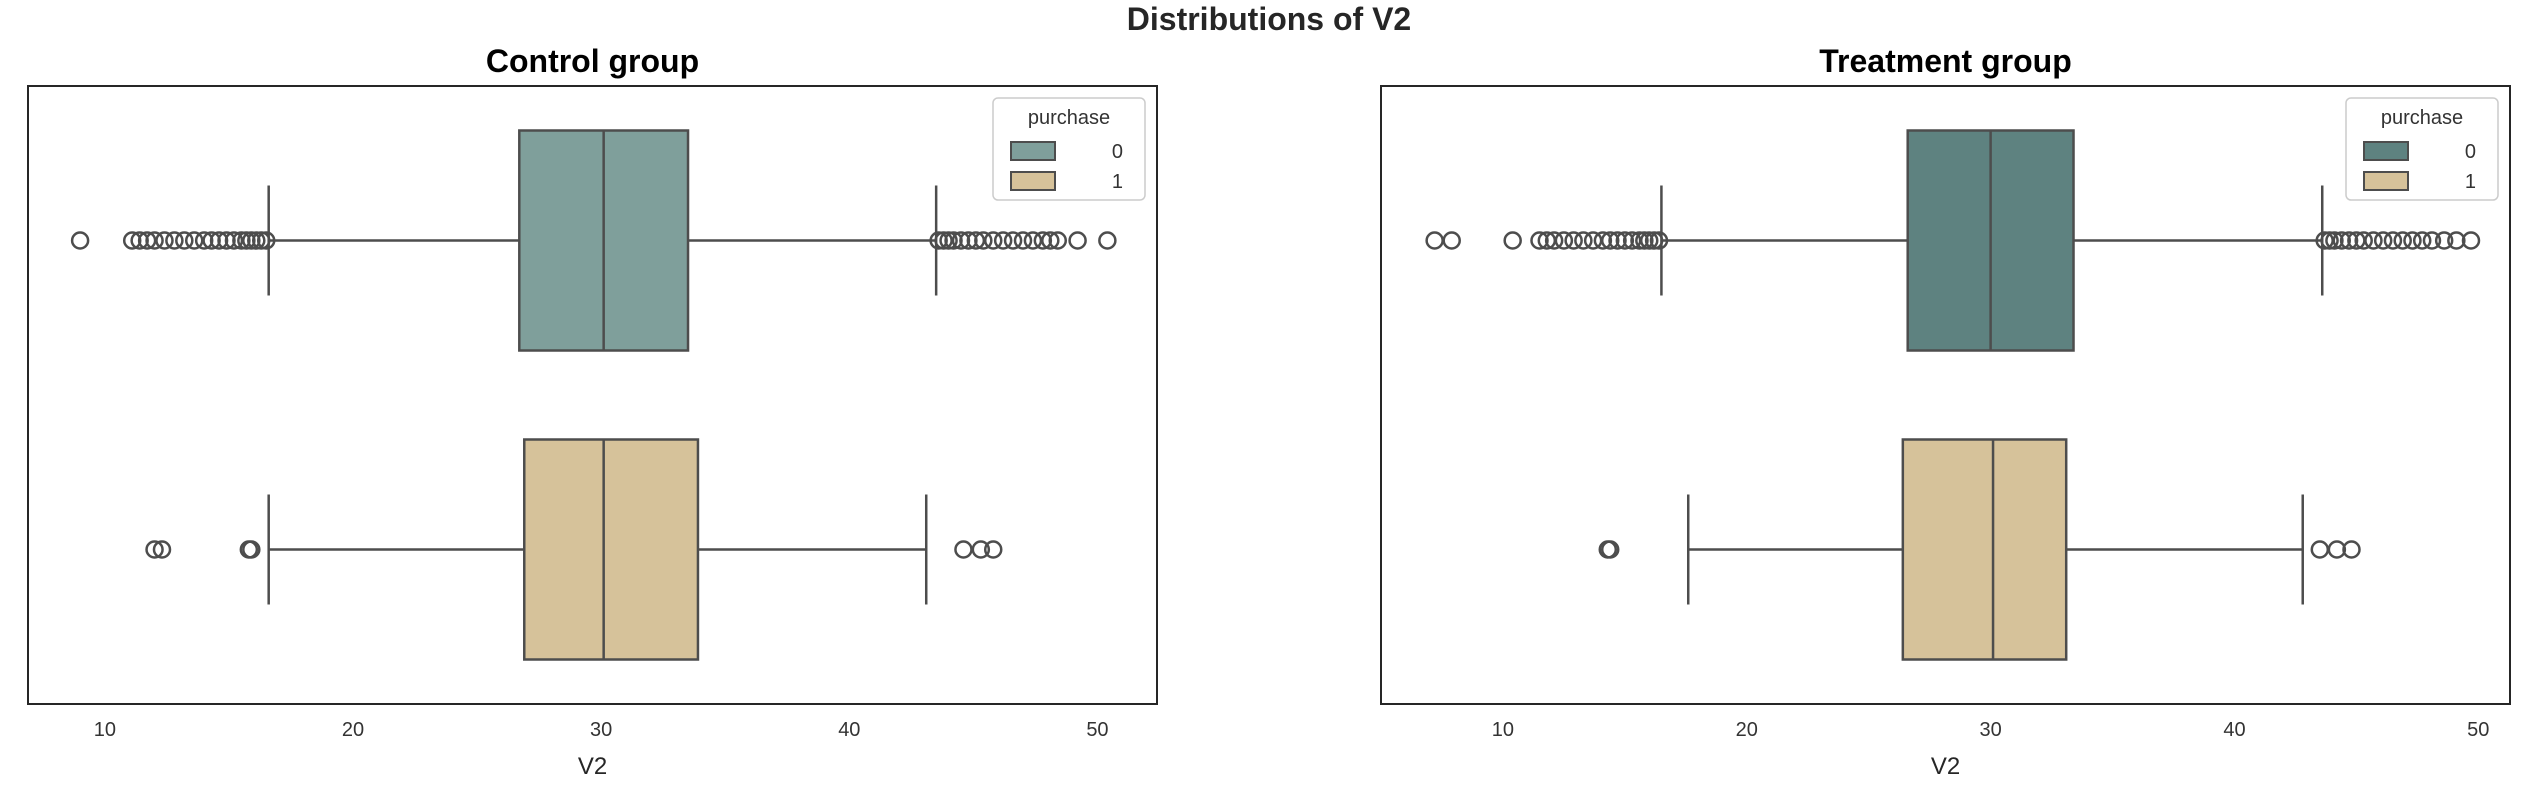  What do you see at coordinates (1269, 19) in the screenshot?
I see `figure-title: Distributions of V2` at bounding box center [1269, 19].